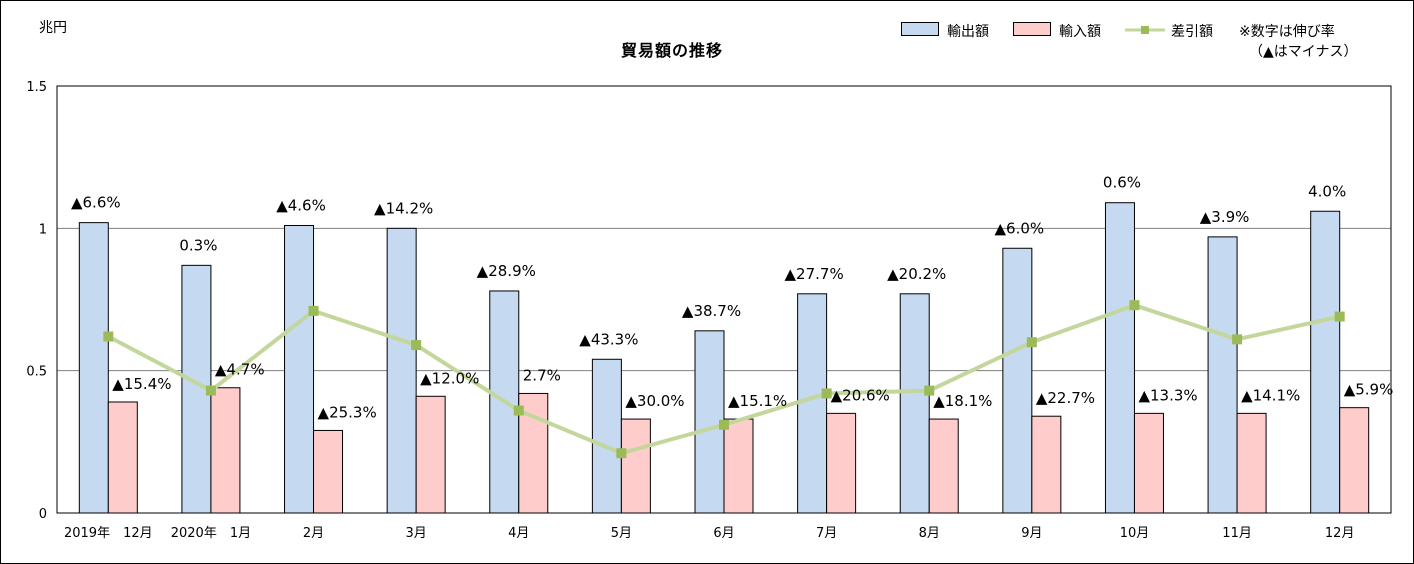 Image resolution: width=1414 pixels, height=564 pixels. What do you see at coordinates (962, 401) in the screenshot?
I see `data-label-imports: ▲18.1%` at bounding box center [962, 401].